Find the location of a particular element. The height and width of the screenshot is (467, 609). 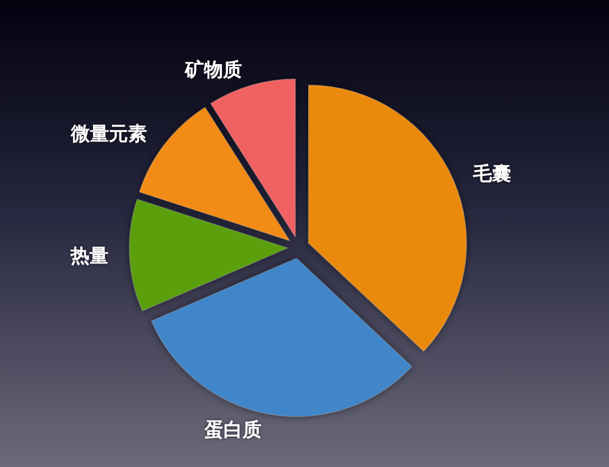

slice-label: 毛囊 is located at coordinates (492, 174).